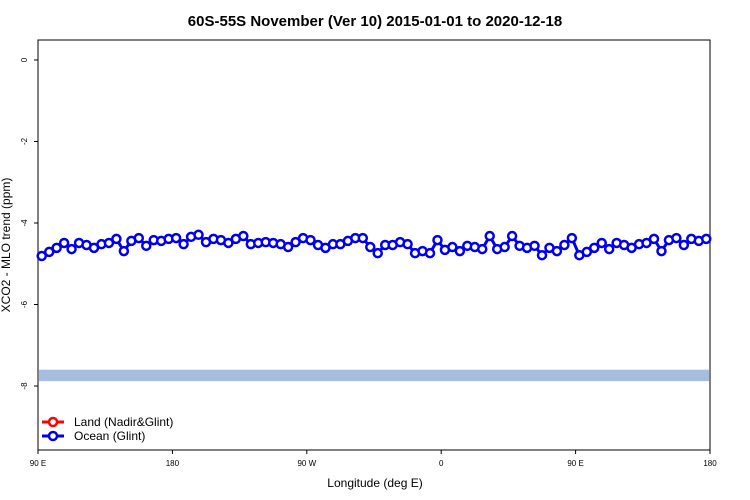 The width and height of the screenshot is (750, 500). What do you see at coordinates (6, 245) in the screenshot?
I see `y-axis-label: XCO2 - MLO trend (ppm)` at bounding box center [6, 245].